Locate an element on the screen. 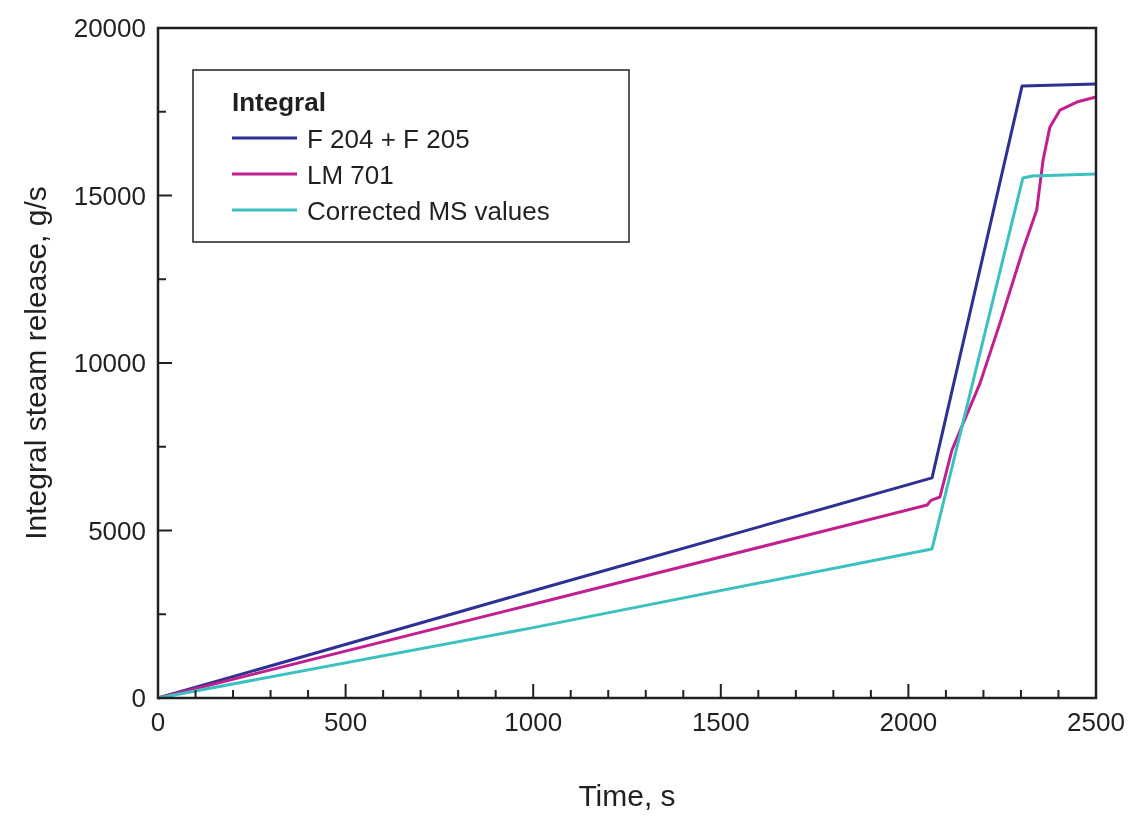  y-tick-label: 20000 is located at coordinates (109, 28).